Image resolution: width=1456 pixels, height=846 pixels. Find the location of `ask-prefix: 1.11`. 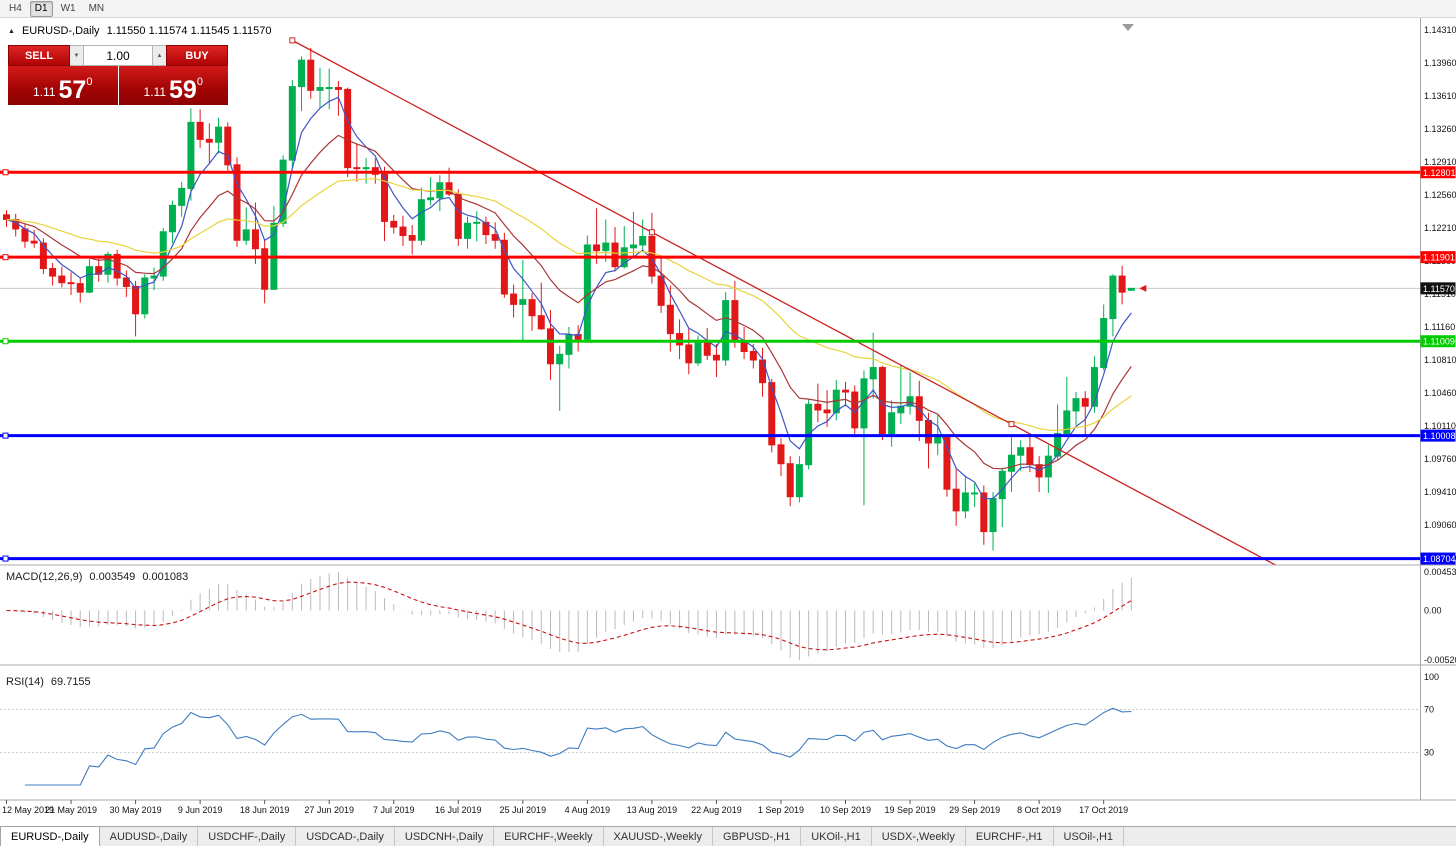

ask-prefix: 1.11 is located at coordinates (155, 92).